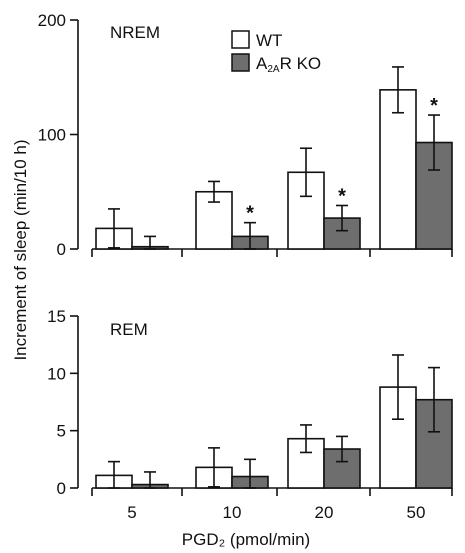 The image size is (465, 553). I want to click on panel-label: REM, so click(129, 329).